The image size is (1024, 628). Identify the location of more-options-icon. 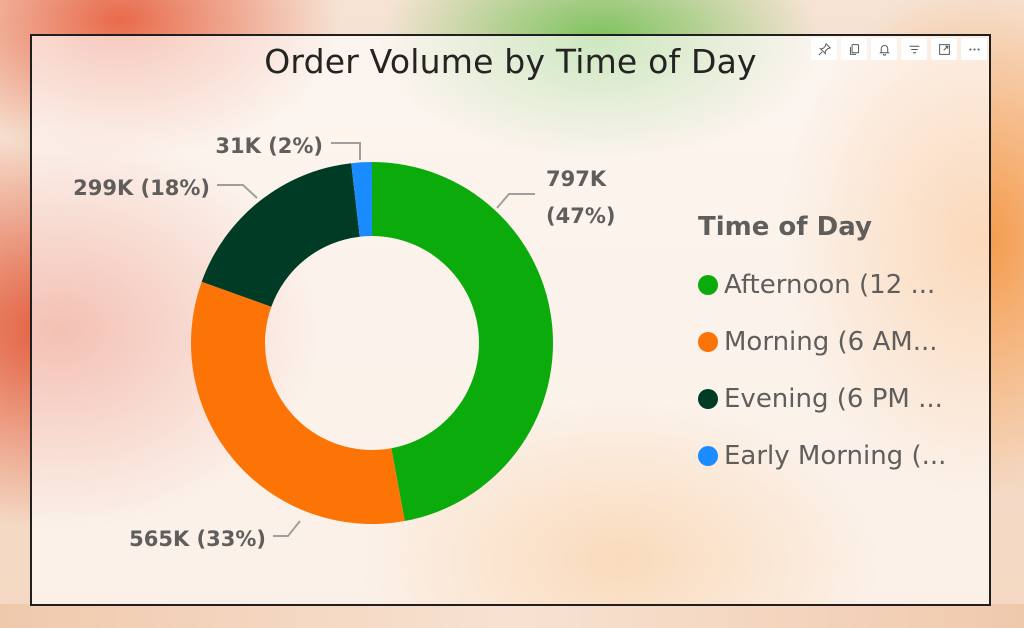
(974, 49).